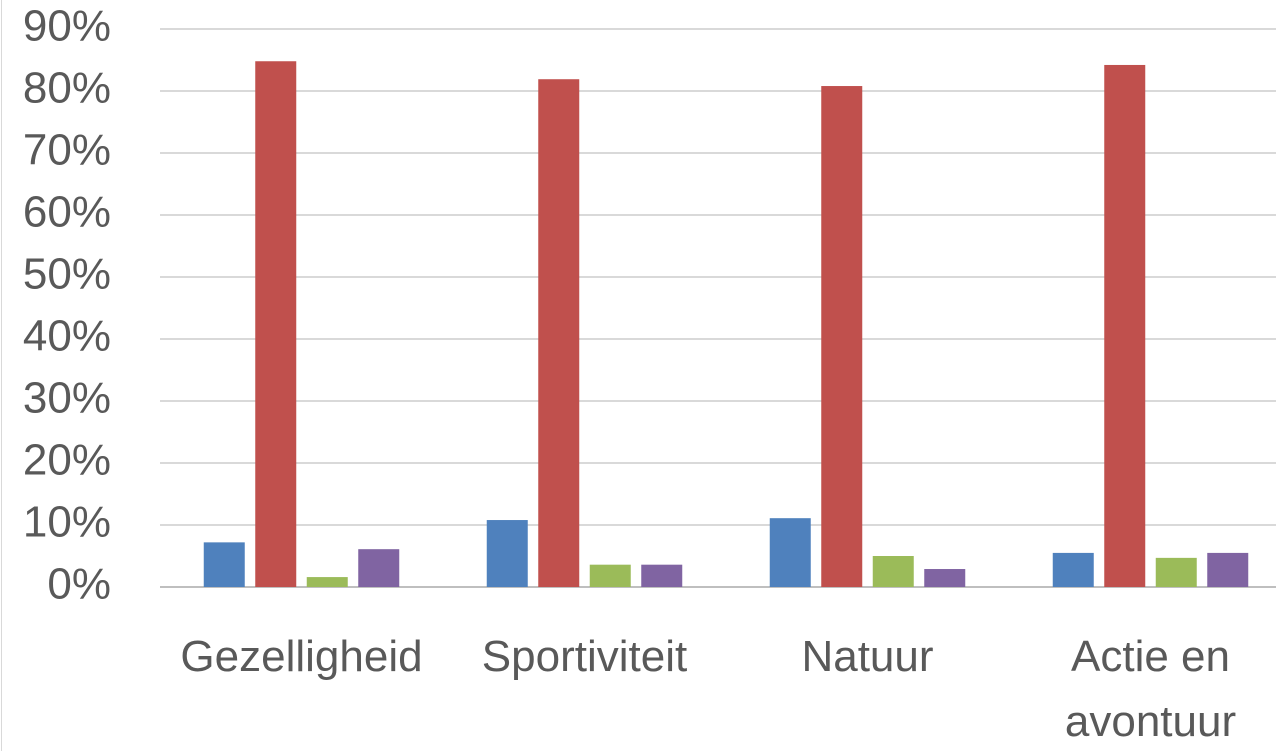  Describe the element at coordinates (867, 656) in the screenshot. I see `x-tick-label: Natuur` at that location.